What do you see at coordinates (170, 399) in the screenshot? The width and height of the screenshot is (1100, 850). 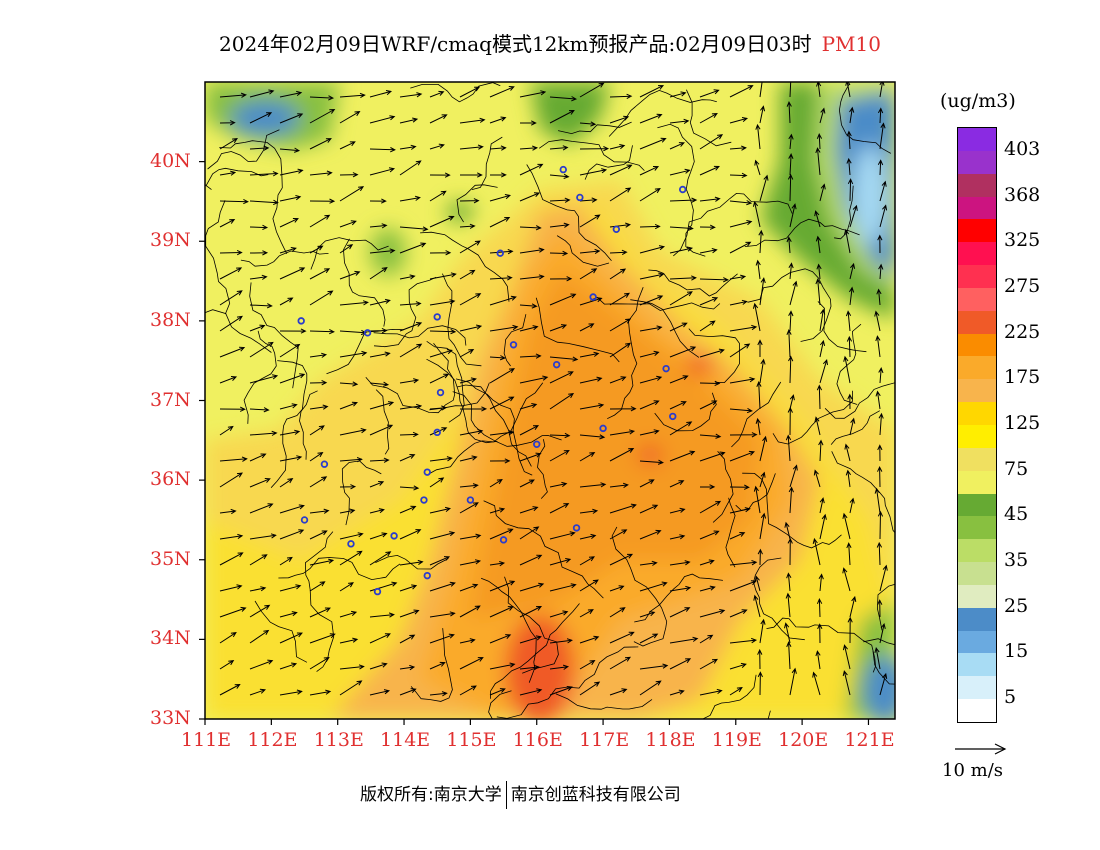 I see `lat-label: 37N` at bounding box center [170, 399].